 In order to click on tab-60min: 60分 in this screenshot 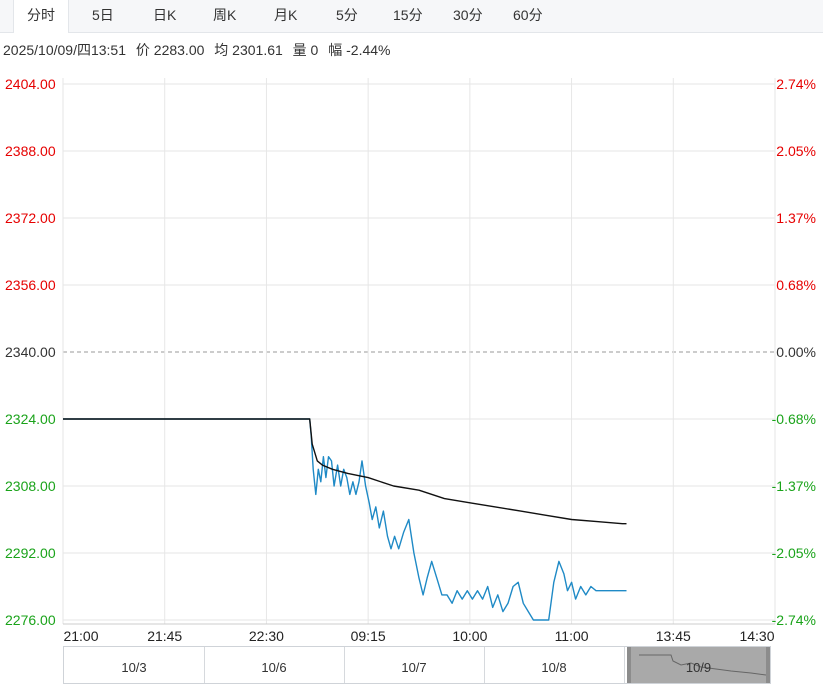, I will do `click(528, 15)`.